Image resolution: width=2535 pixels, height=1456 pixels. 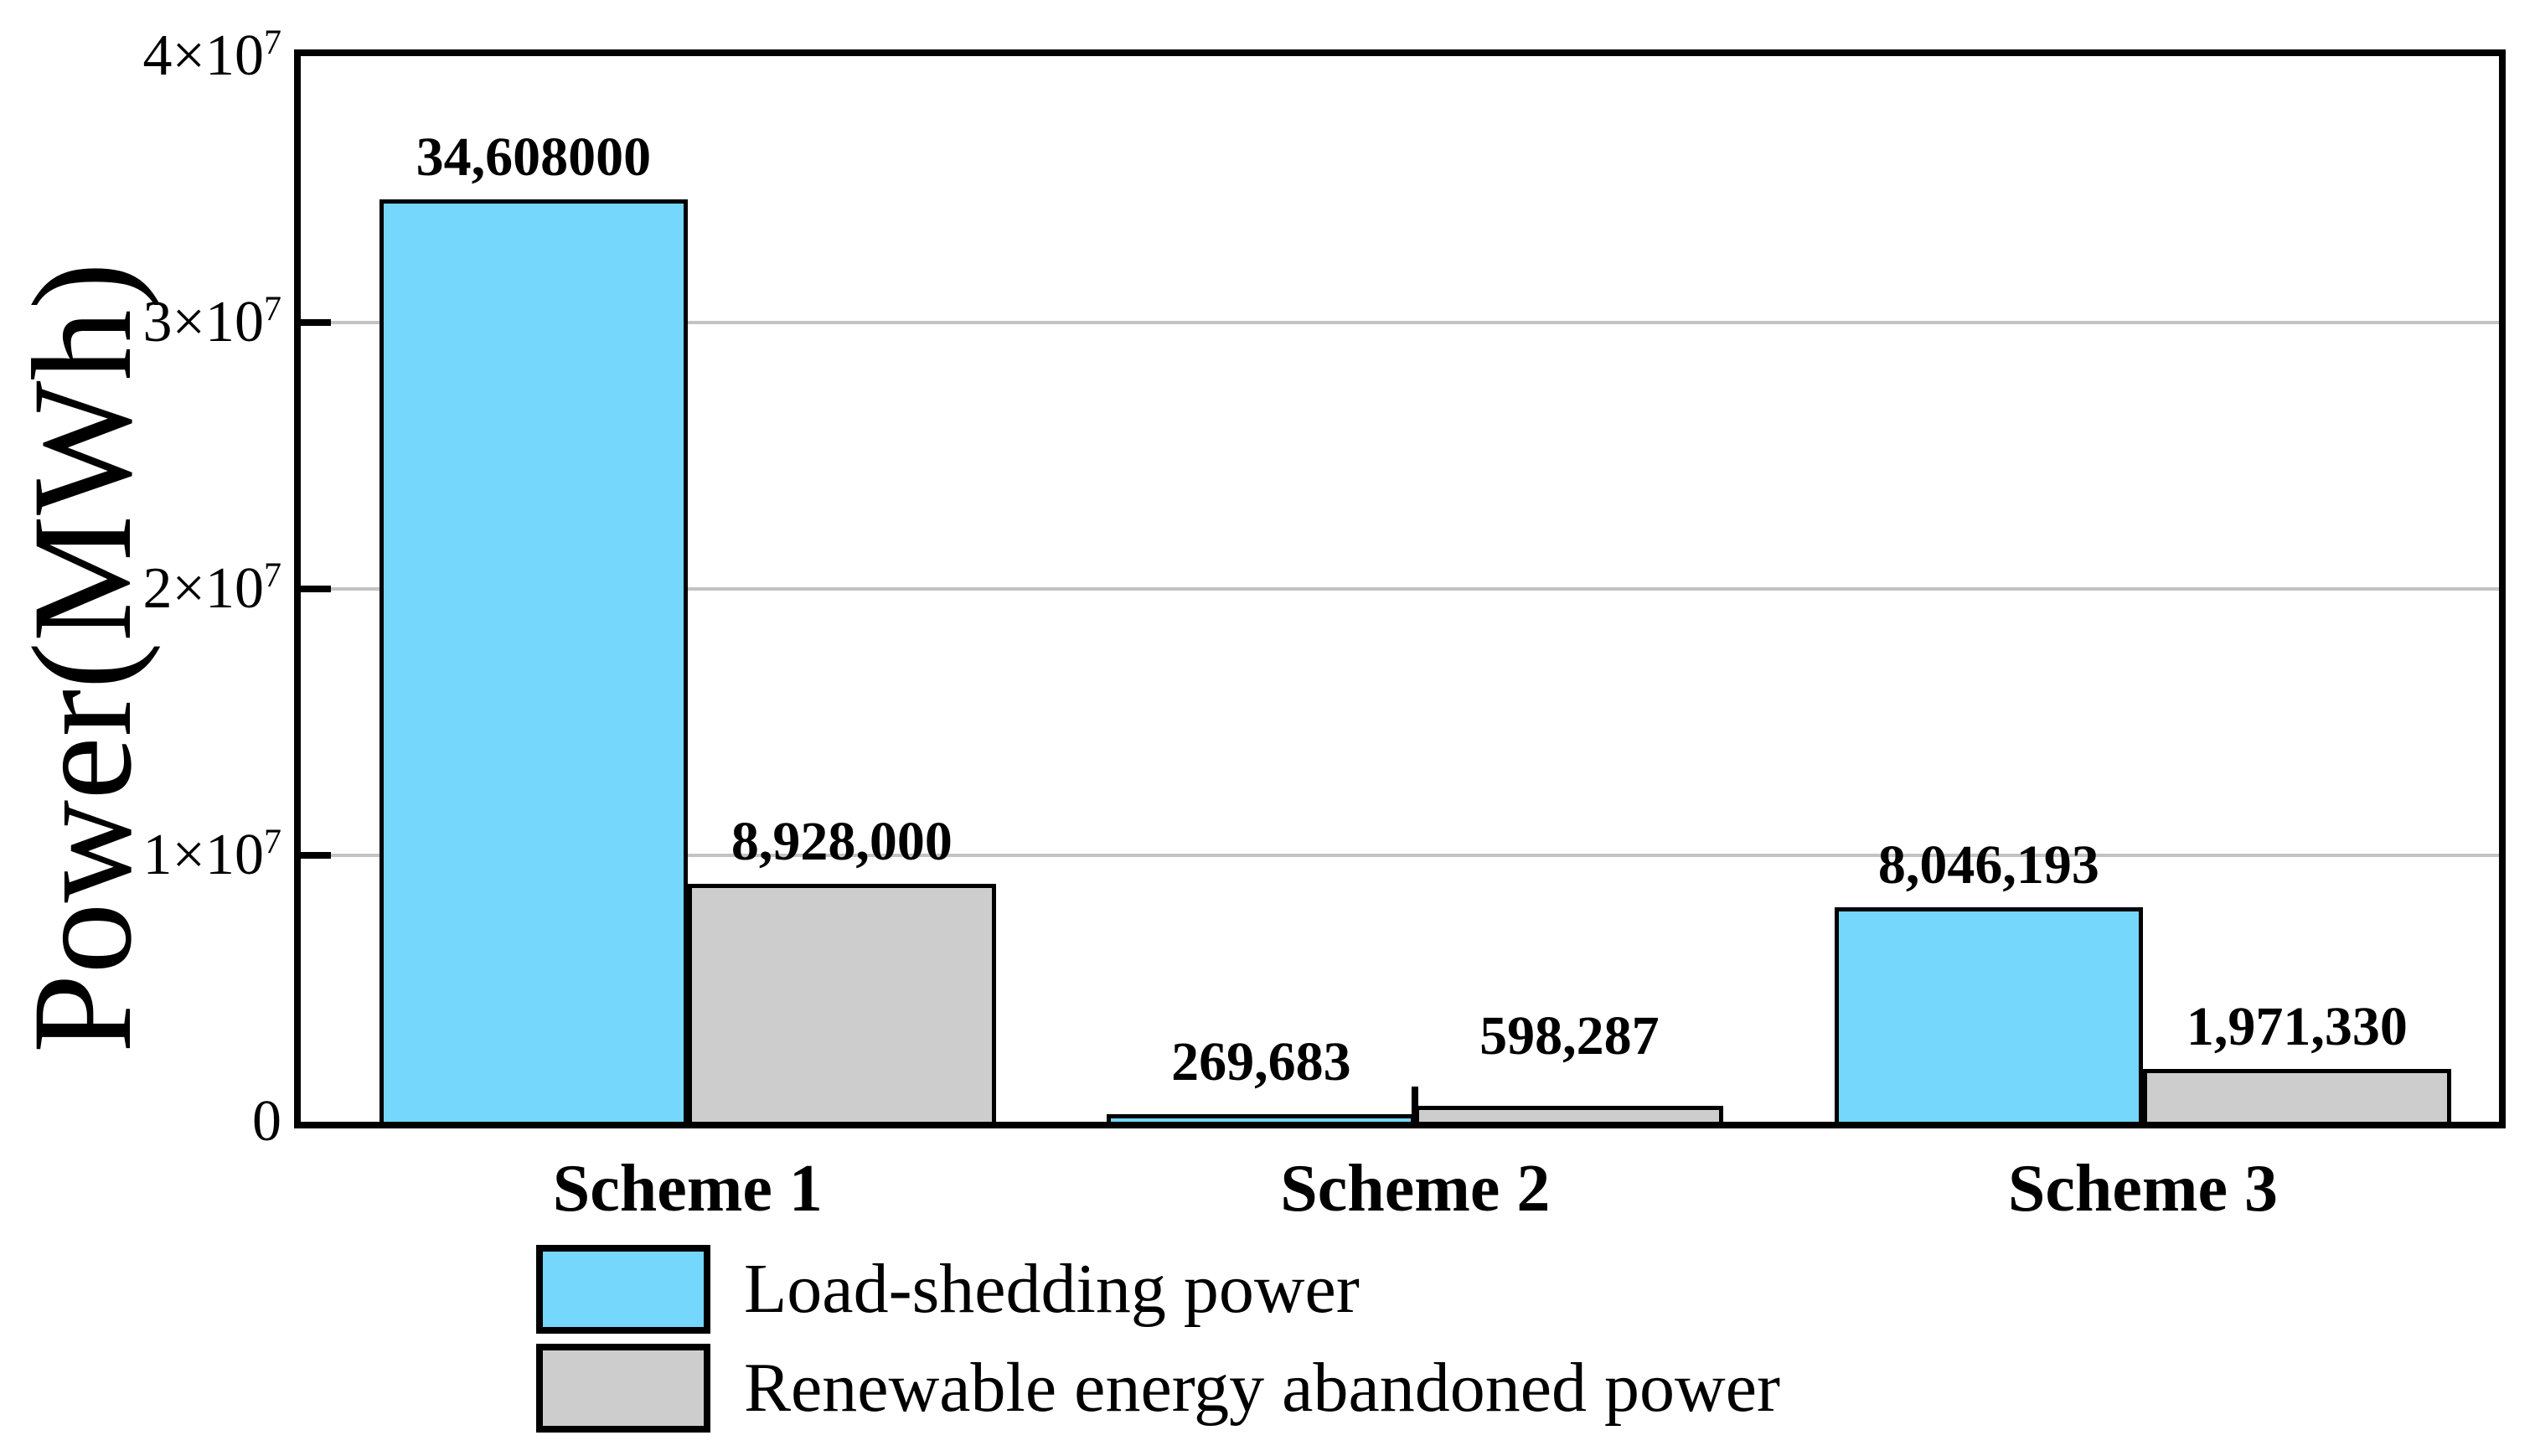 What do you see at coordinates (1261, 1061) in the screenshot?
I see `value-label: 269,683` at bounding box center [1261, 1061].